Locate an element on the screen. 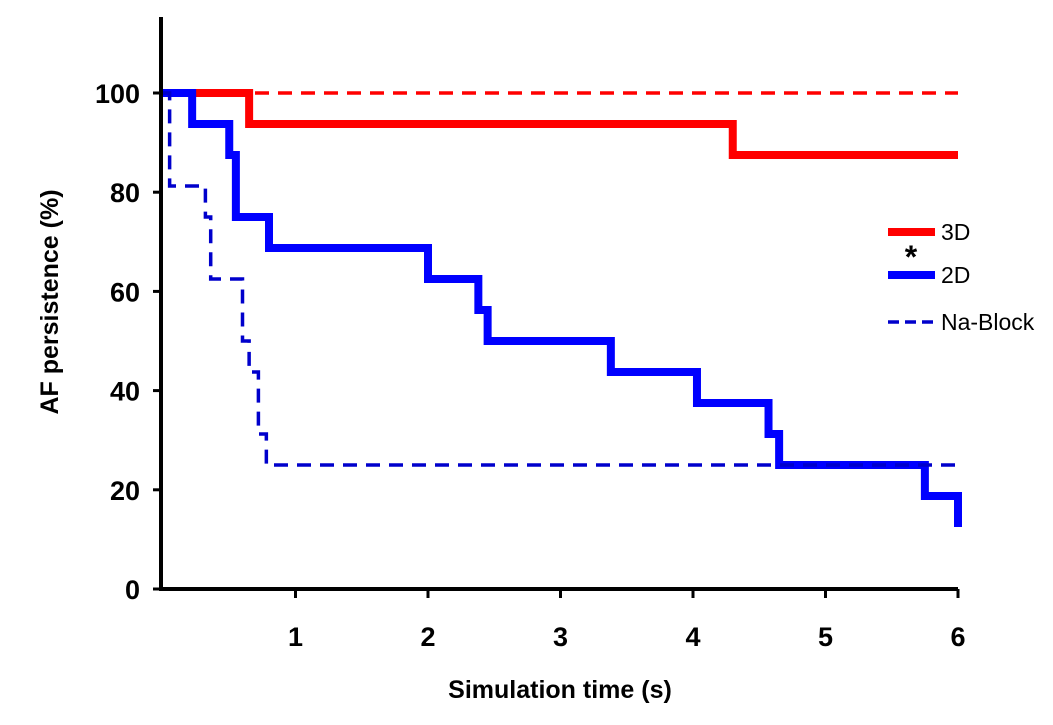 The width and height of the screenshot is (1053, 725). legend-label: 2D is located at coordinates (955, 275).